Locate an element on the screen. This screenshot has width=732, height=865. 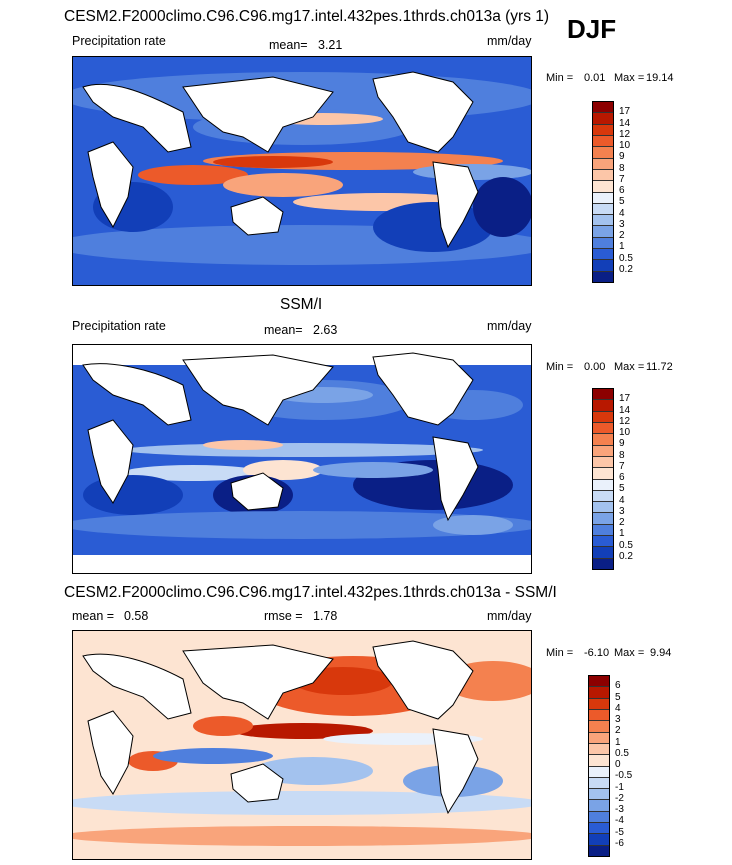
panel1-max-value: 19.14 is located at coordinates (660, 78).